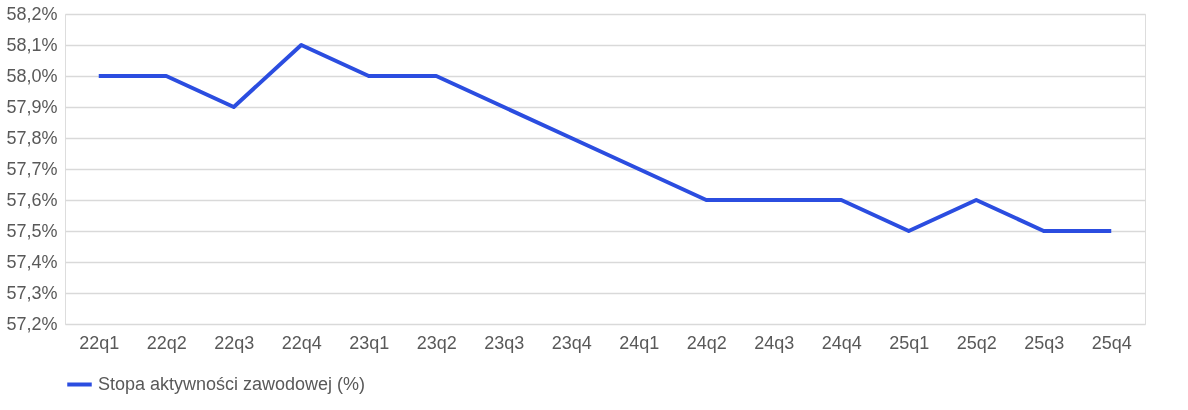 This screenshot has width=1188, height=410. I want to click on y-tick-label: 57,8%, so click(32, 137).